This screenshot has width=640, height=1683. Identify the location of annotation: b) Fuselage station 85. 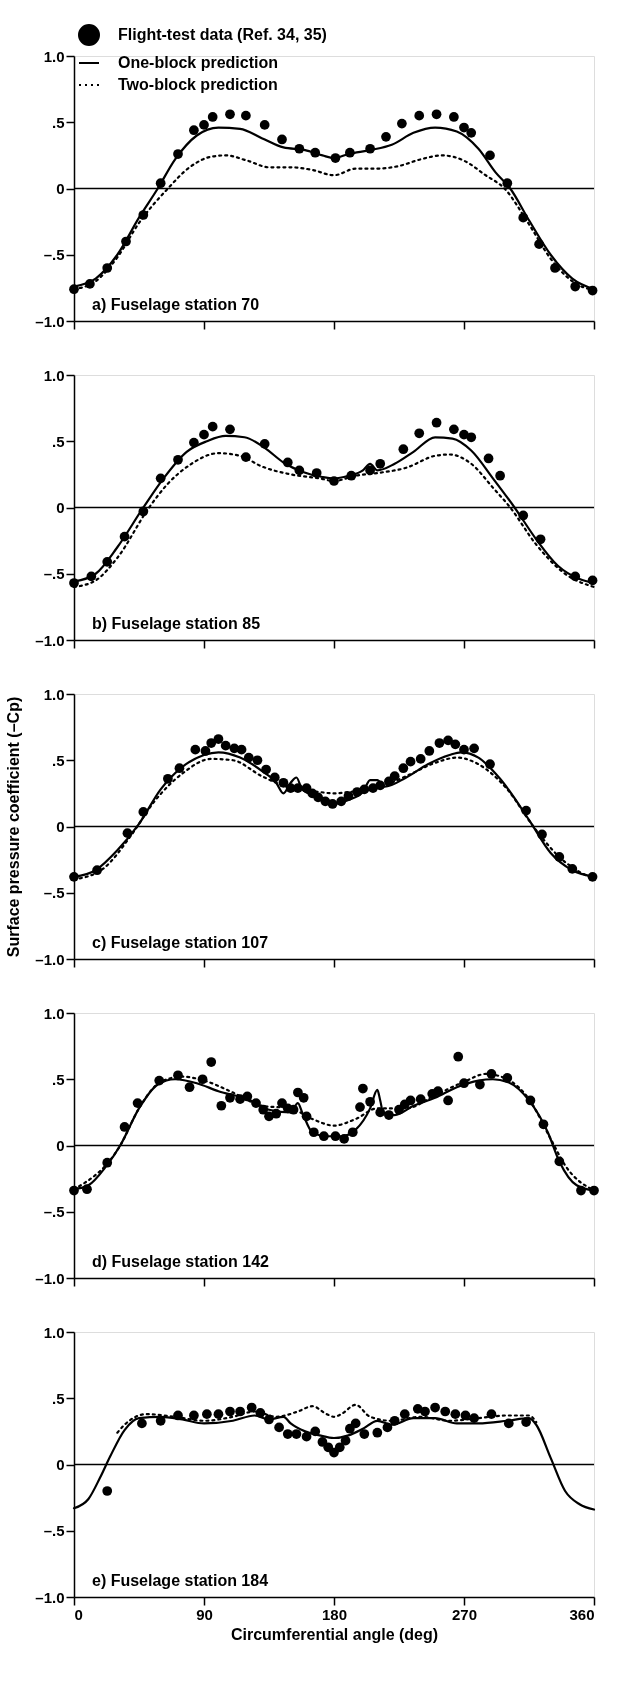
(176, 623).